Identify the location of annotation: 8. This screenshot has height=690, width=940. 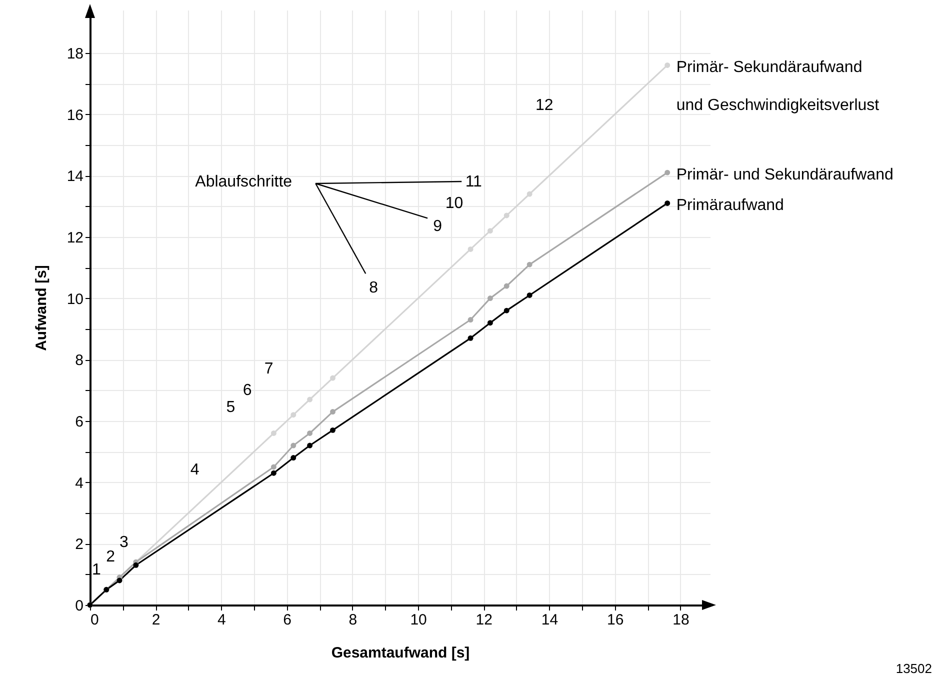
(373, 288).